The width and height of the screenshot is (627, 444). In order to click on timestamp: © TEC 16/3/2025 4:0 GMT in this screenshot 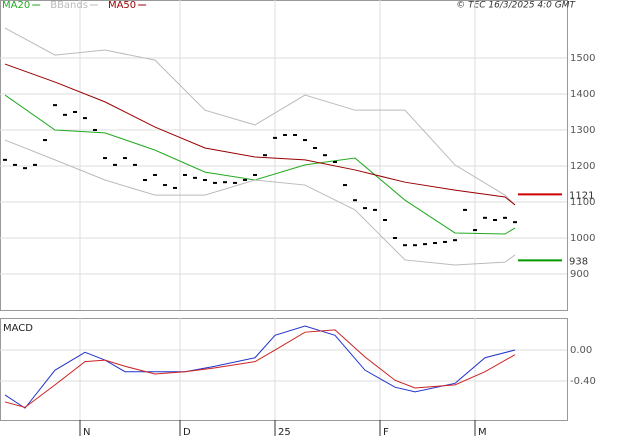, I will do `click(516, 6)`.